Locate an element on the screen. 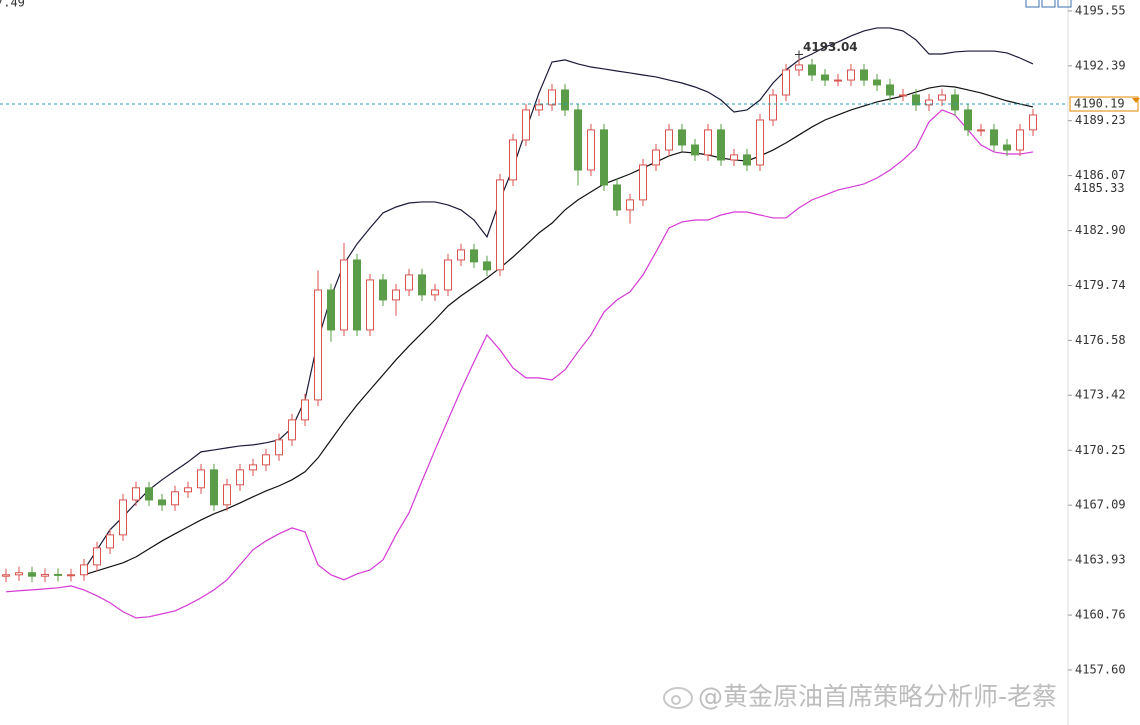  toolbar-icons is located at coordinates (1048, 4).